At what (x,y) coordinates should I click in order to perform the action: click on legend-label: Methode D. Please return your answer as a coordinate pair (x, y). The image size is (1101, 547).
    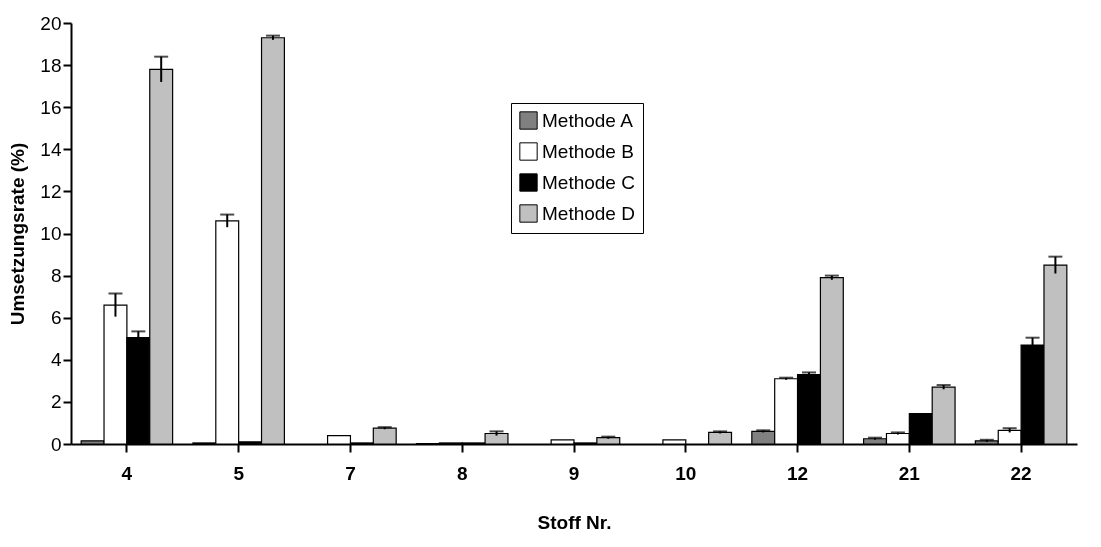
    Looking at the image, I should click on (588, 213).